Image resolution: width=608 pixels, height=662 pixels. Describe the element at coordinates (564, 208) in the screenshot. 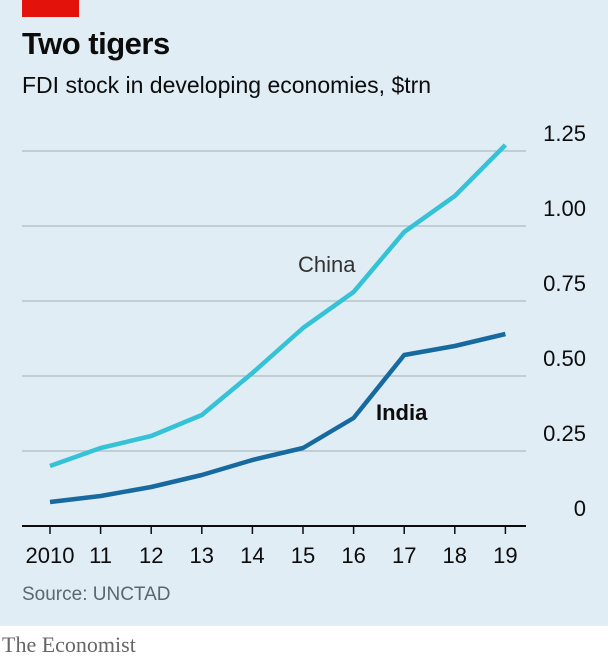

I see `y-tick-label: 1.00` at that location.